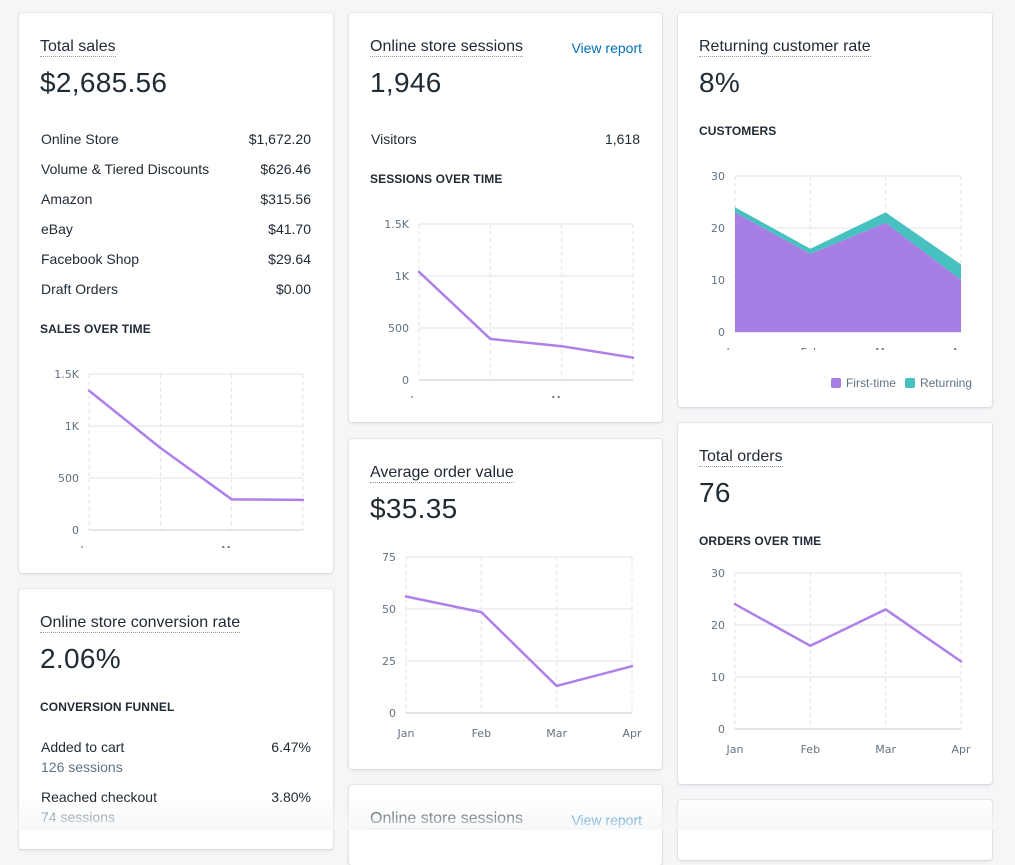 This screenshot has height=865, width=1015. I want to click on average-order-value-chart: 0 25 50 75 Jan Feb Mar Apr, so click(512, 645).